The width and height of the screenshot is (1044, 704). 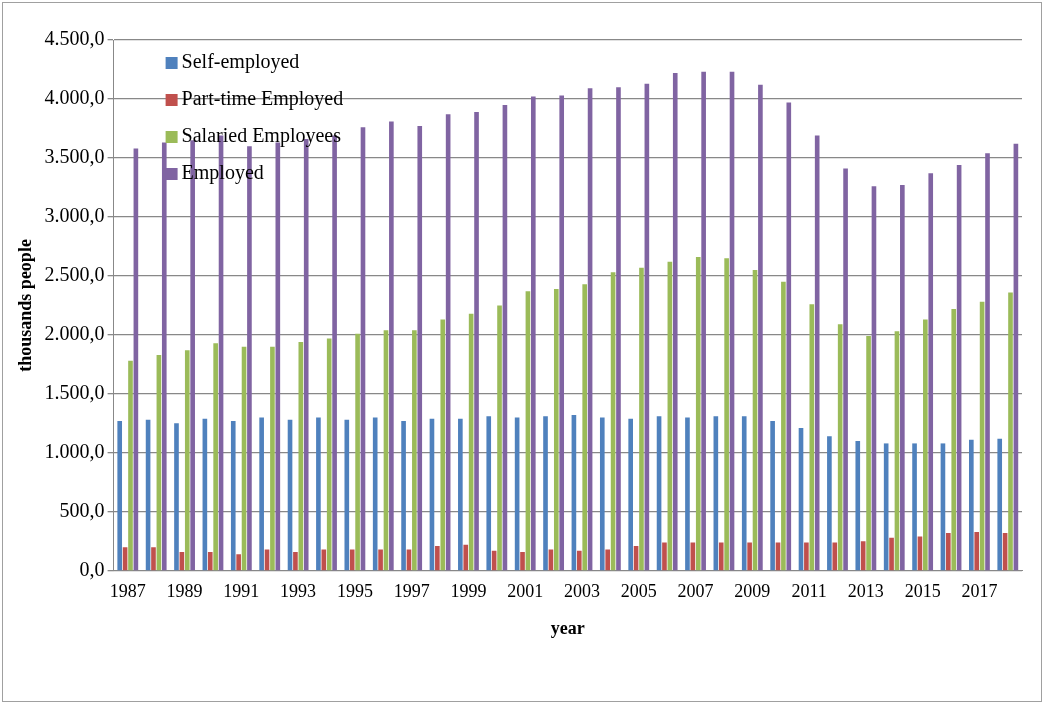 I want to click on legend-label: Self-employed, so click(x=240, y=62).